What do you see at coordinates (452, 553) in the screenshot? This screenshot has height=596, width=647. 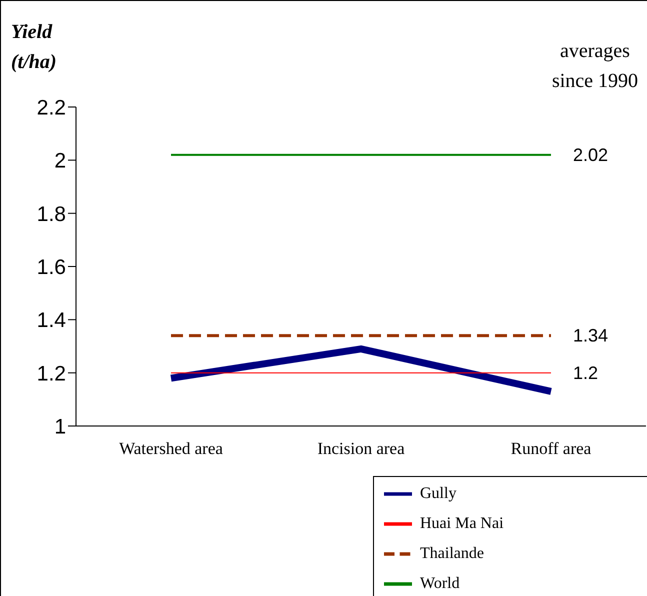 I see `legend-label: Thailande` at bounding box center [452, 553].